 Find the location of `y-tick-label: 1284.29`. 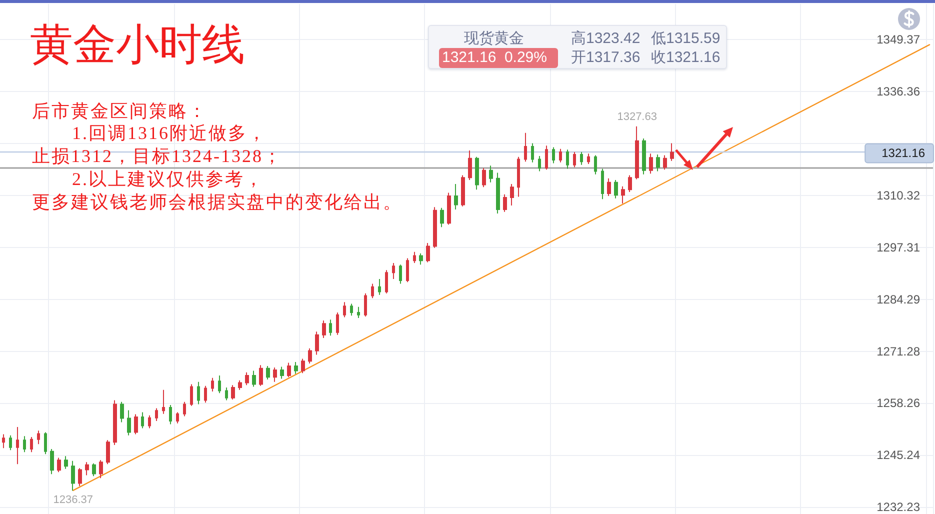

y-tick-label: 1284.29 is located at coordinates (898, 299).